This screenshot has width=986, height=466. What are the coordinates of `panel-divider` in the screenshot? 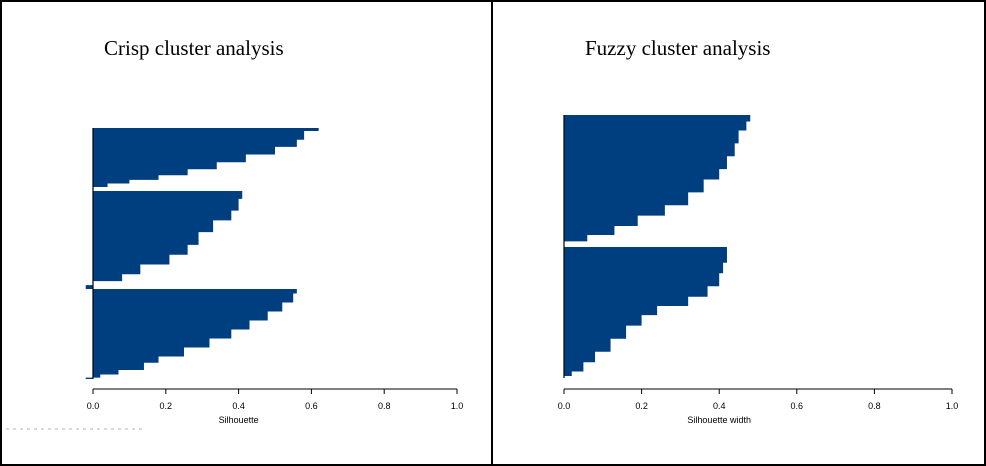 It's located at (492, 233).